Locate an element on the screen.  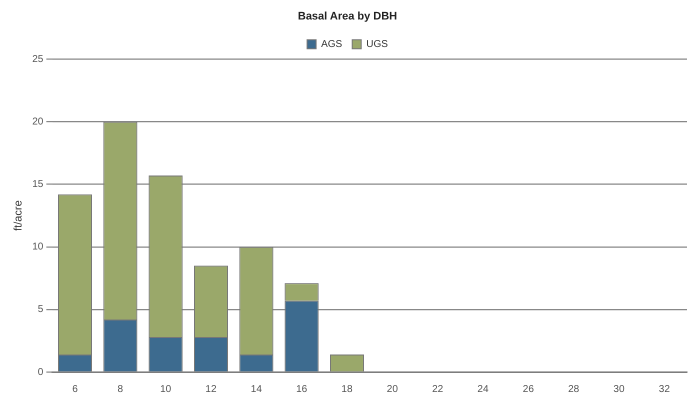
legend-label: AGS is located at coordinates (332, 44).